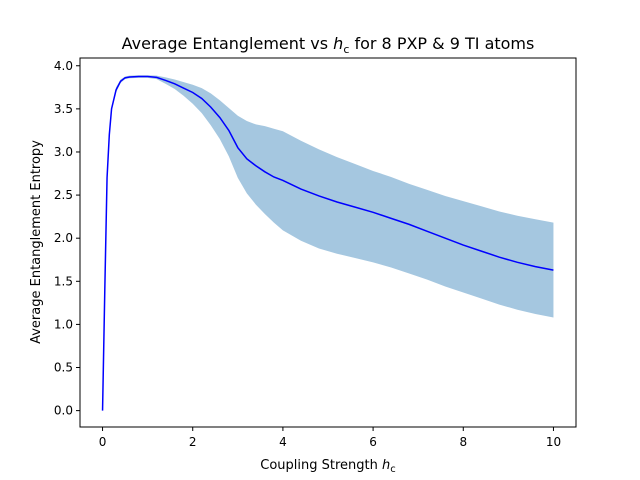  I want to click on y-tick-label: 2.0, so click(63, 238).